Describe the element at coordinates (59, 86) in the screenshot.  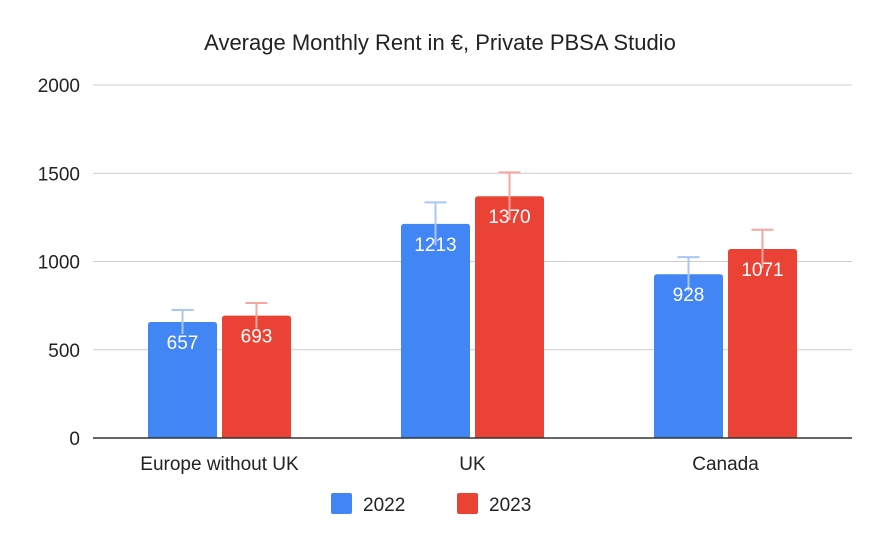
I see `y-tick-label: 2000` at that location.